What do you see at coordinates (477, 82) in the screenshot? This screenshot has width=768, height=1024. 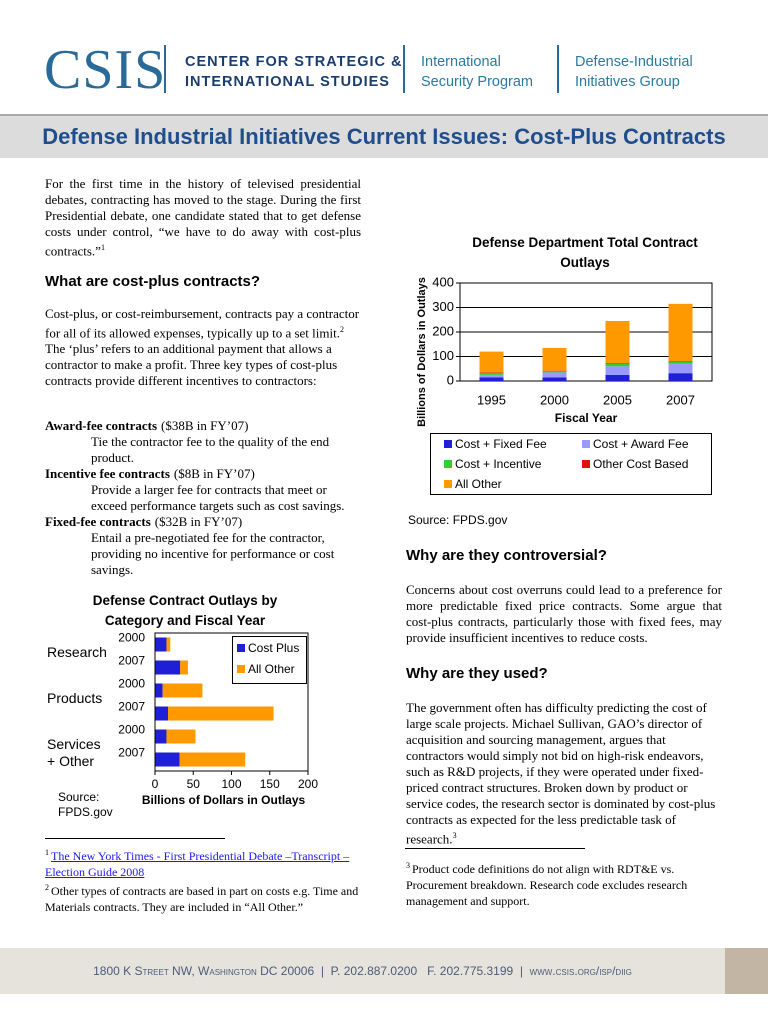 I see `program-line: Security Program` at bounding box center [477, 82].